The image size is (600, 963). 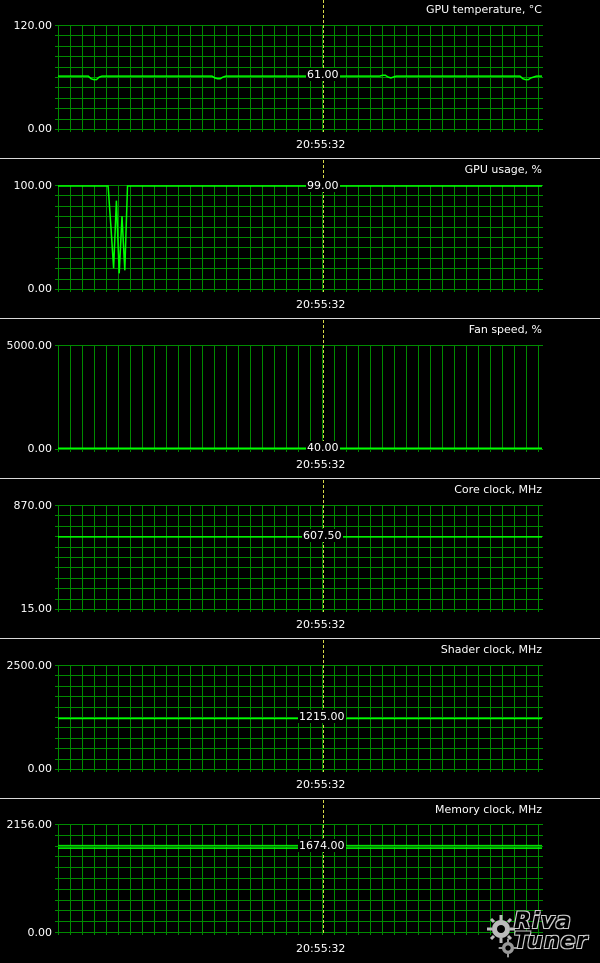 I want to click on rivatuner-logo: Riva Tuner, so click(x=541, y=935).